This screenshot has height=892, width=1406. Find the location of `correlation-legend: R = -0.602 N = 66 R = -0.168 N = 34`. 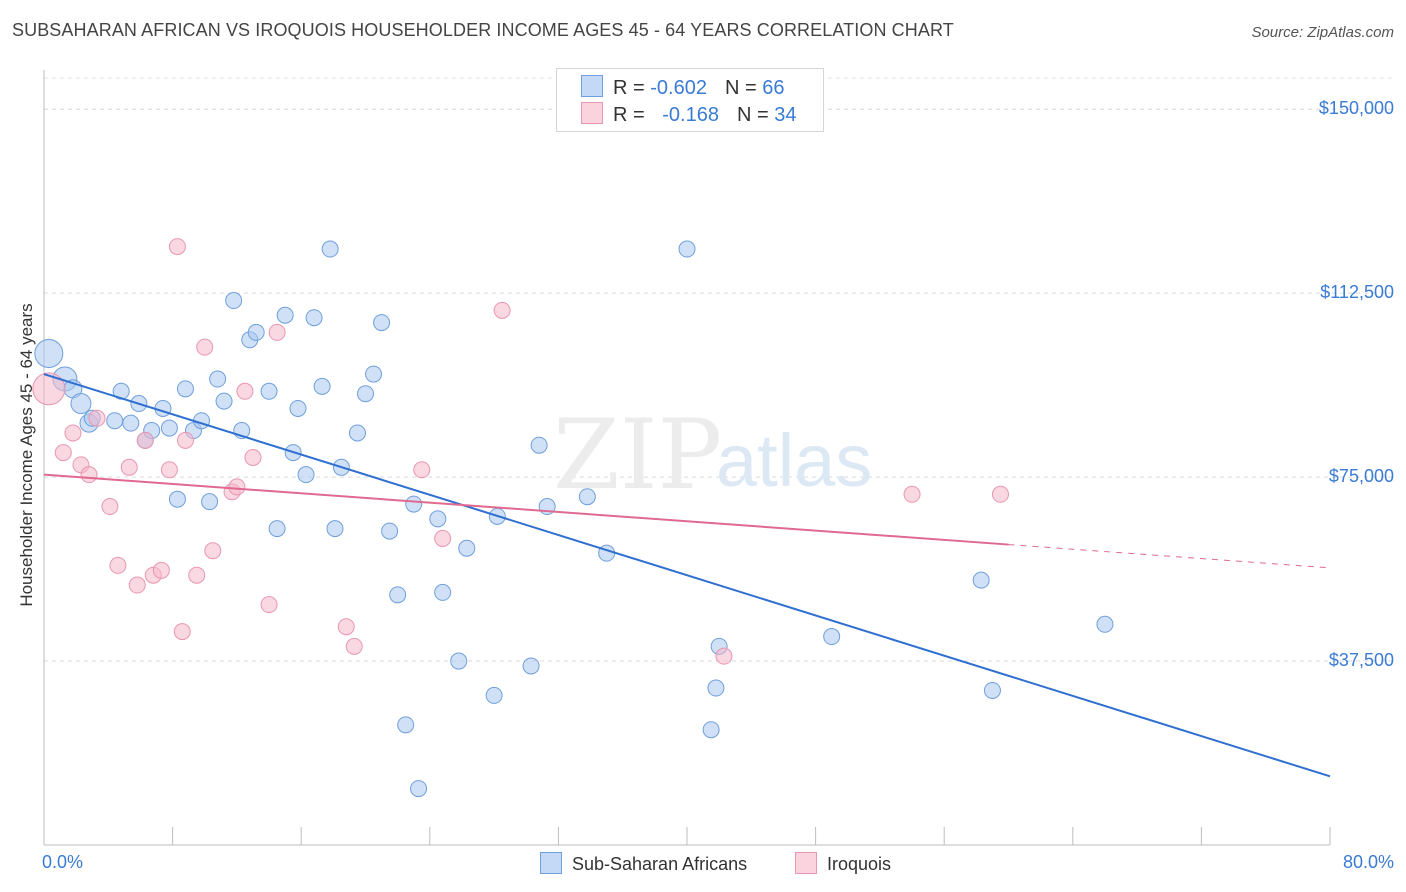

correlation-legend: R = -0.602 N = 66 R = -0.168 N = 34 is located at coordinates (690, 100).